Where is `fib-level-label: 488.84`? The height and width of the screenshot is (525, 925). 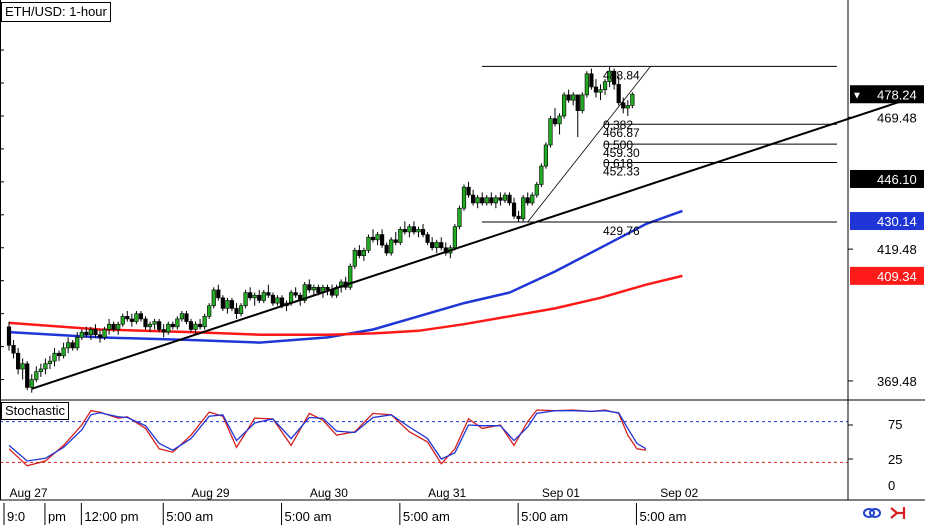 fib-level-label: 488.84 is located at coordinates (621, 75).